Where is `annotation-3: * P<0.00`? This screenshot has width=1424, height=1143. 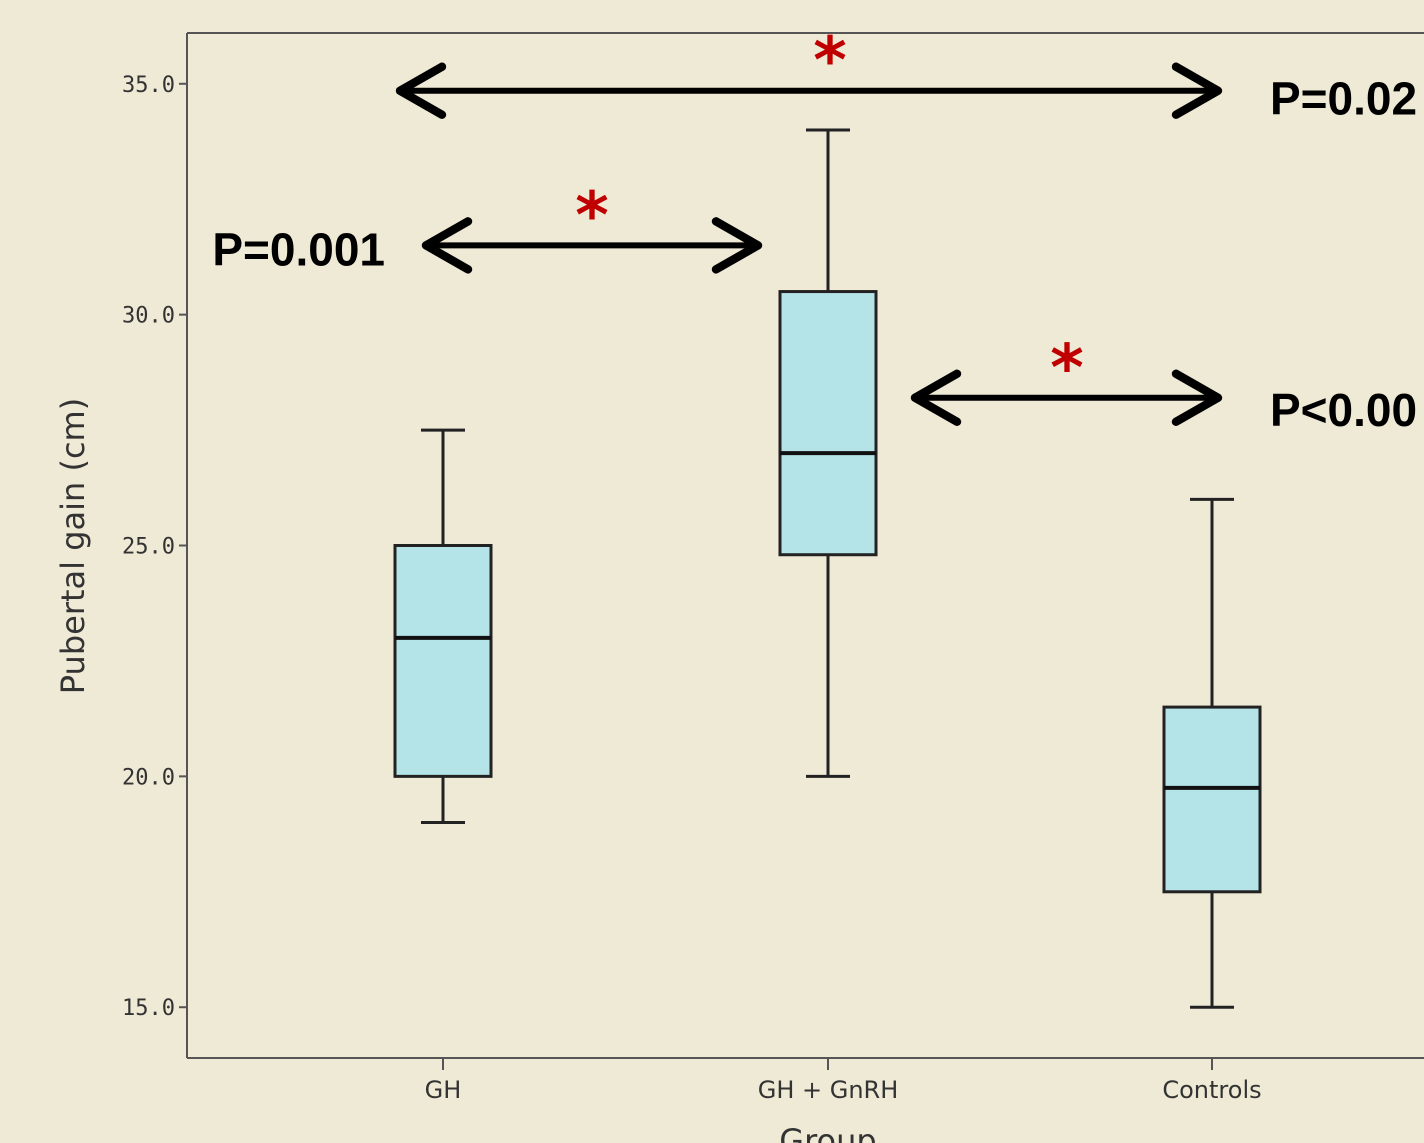
annotation-3: * P<0.00 is located at coordinates (1163, 384).